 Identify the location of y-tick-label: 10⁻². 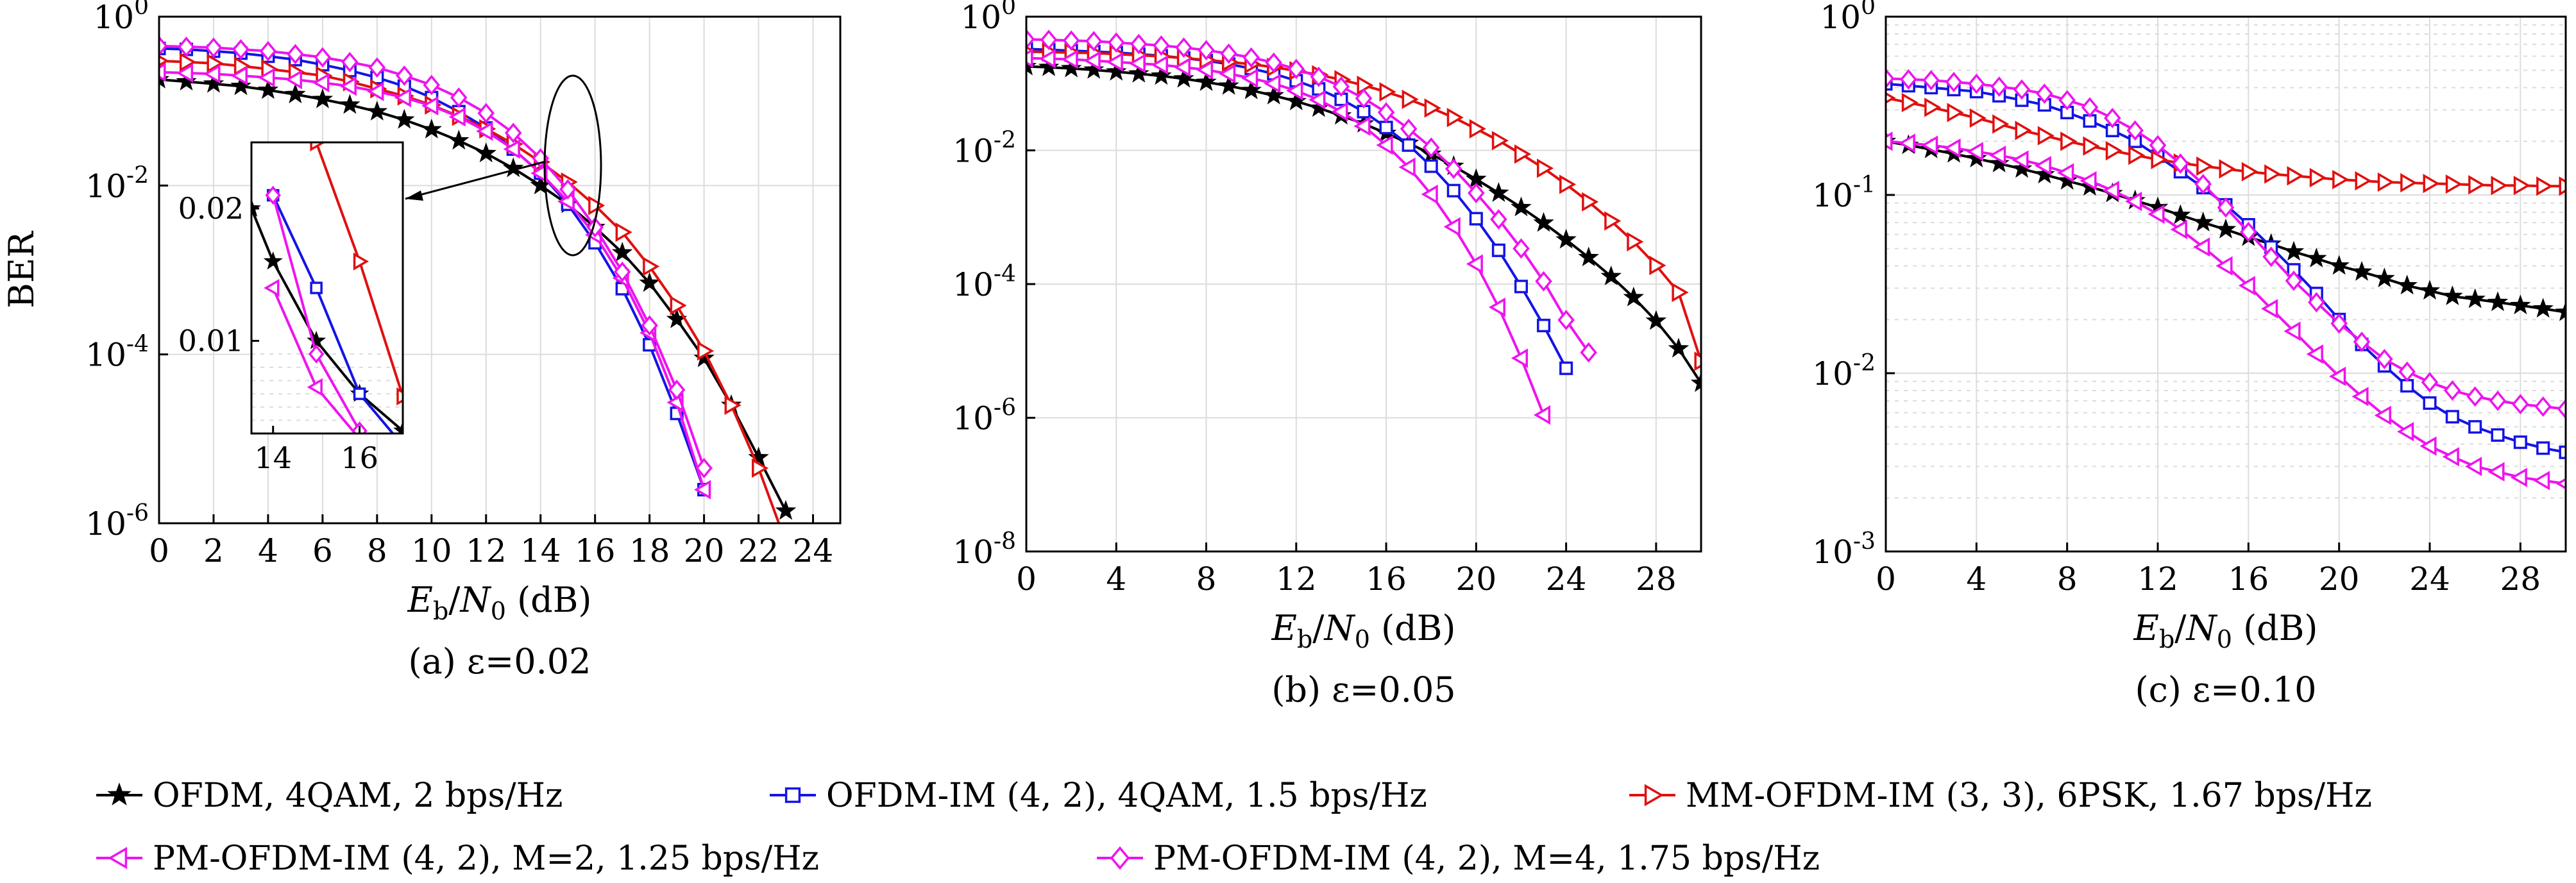
(984, 149).